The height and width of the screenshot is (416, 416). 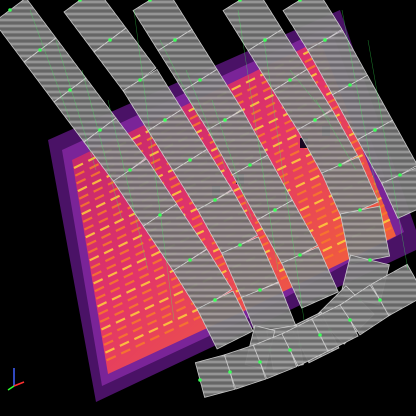 I want to click on axis-gizmo, so click(x=16, y=379).